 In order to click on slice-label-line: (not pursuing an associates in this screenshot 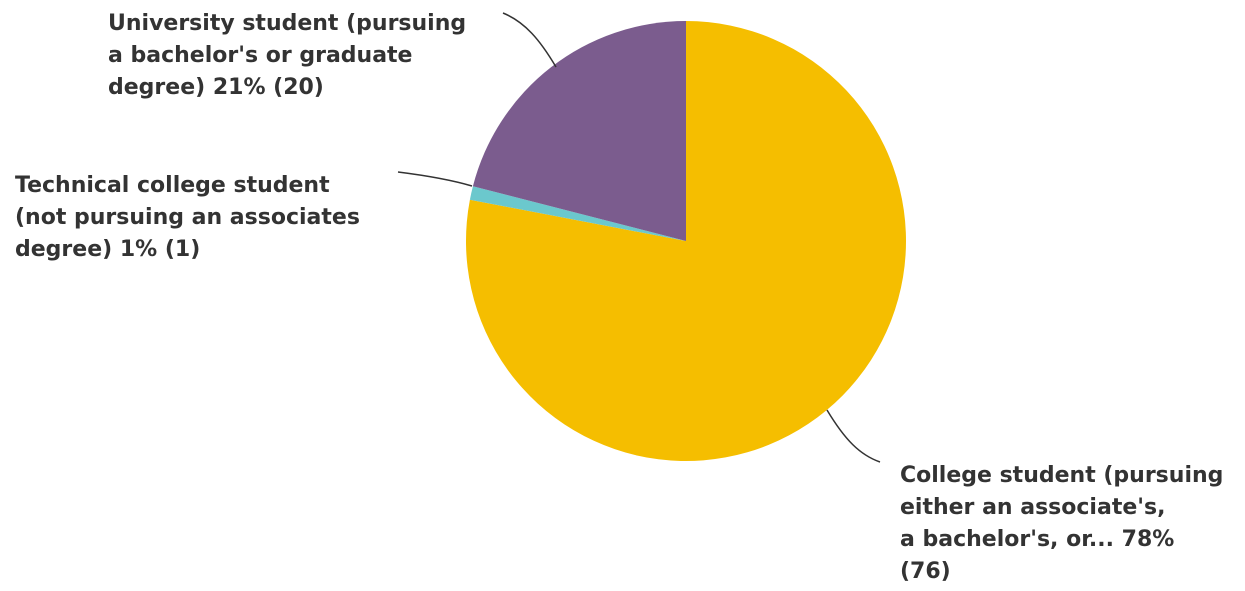, I will do `click(187, 217)`.